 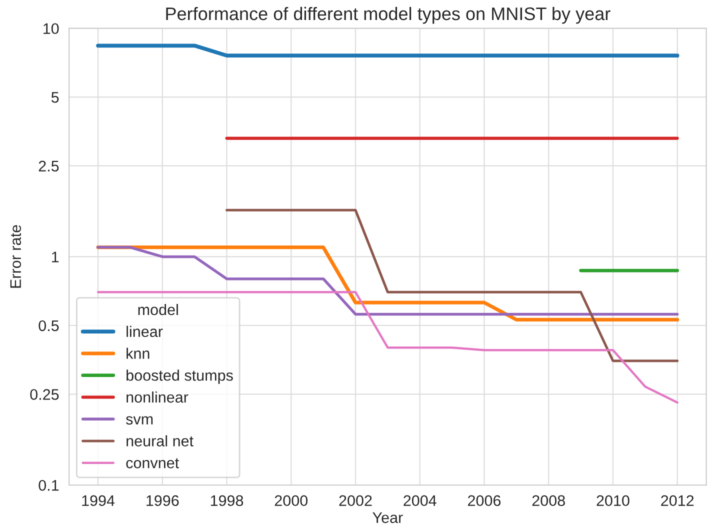 What do you see at coordinates (98, 500) in the screenshot?
I see `x-tick-label: 1994` at bounding box center [98, 500].